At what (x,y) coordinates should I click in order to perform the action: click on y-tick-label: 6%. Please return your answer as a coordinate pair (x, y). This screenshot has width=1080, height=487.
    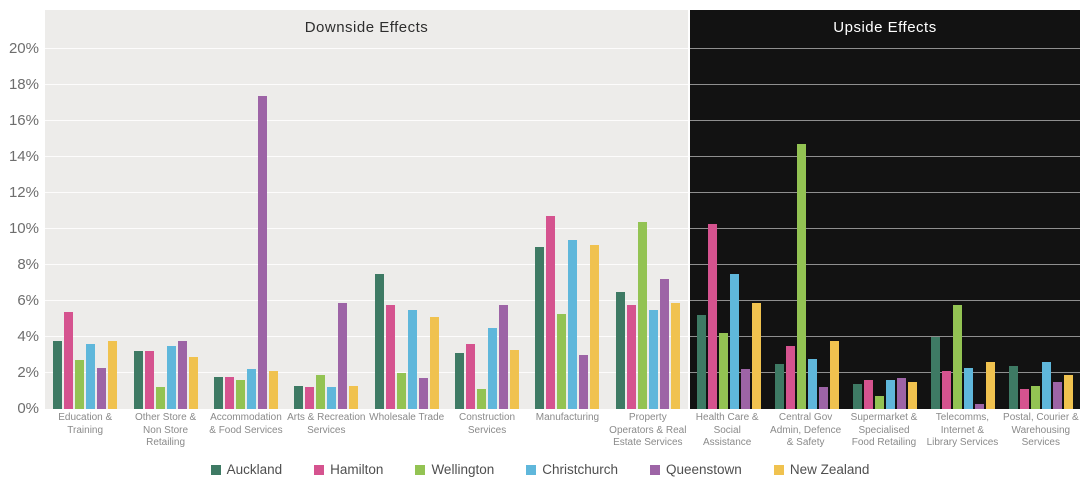
    Looking at the image, I should click on (28, 300).